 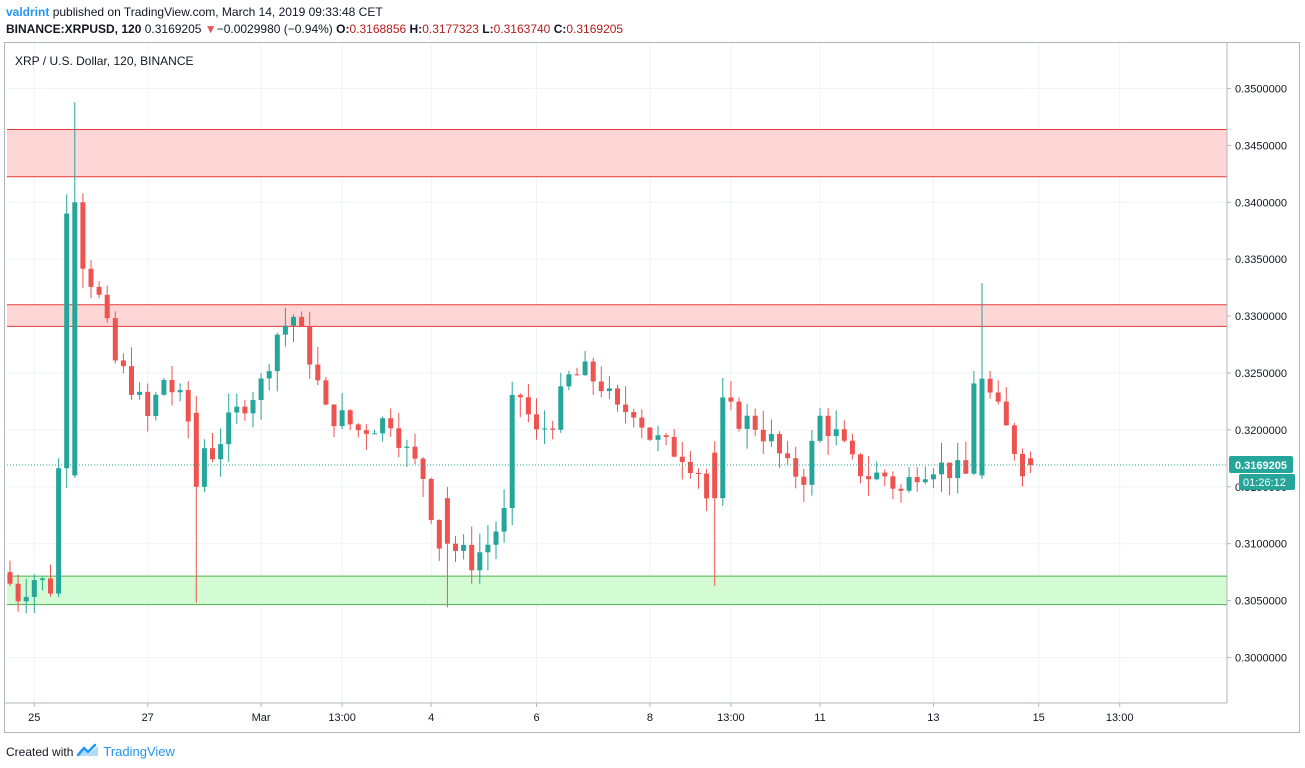 What do you see at coordinates (1261, 146) in the screenshot?
I see `price-tick-label: 0.3450000` at bounding box center [1261, 146].